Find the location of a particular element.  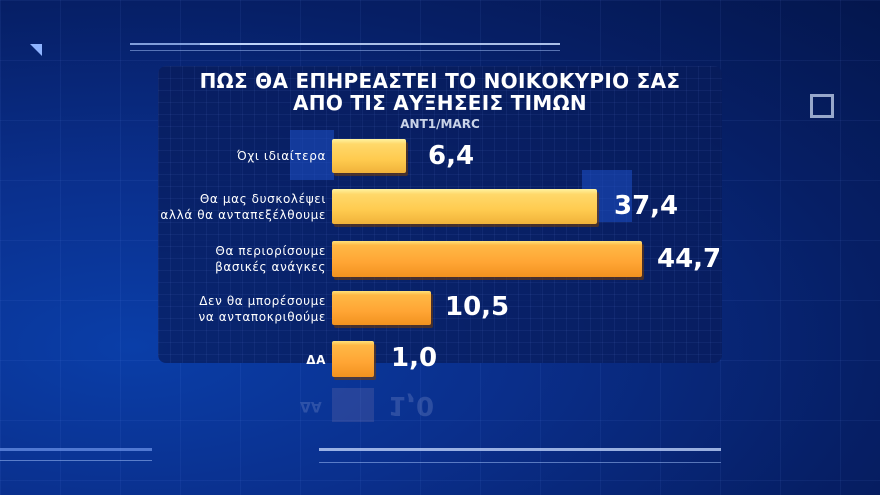

reflection-value: 1,0 is located at coordinates (411, 405).